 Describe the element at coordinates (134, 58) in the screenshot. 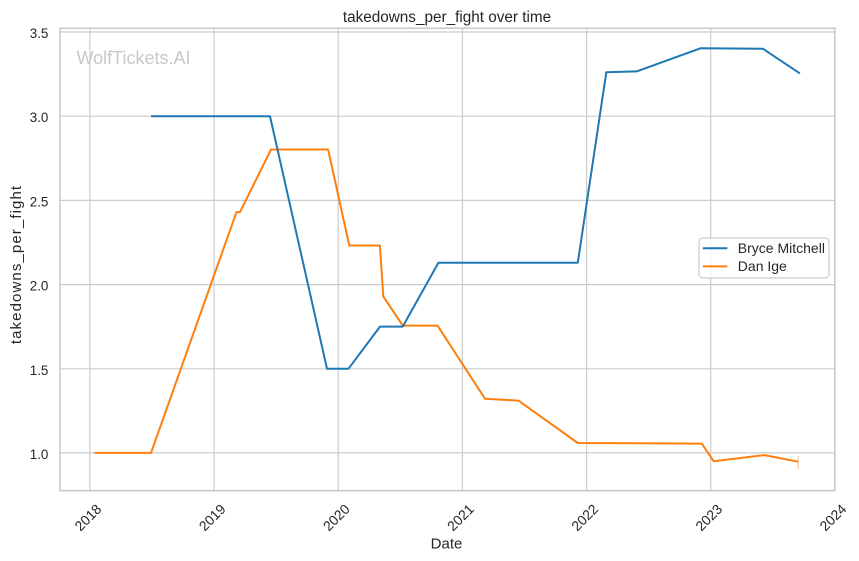

I see `svg-text: WolfTickets.AI` at that location.